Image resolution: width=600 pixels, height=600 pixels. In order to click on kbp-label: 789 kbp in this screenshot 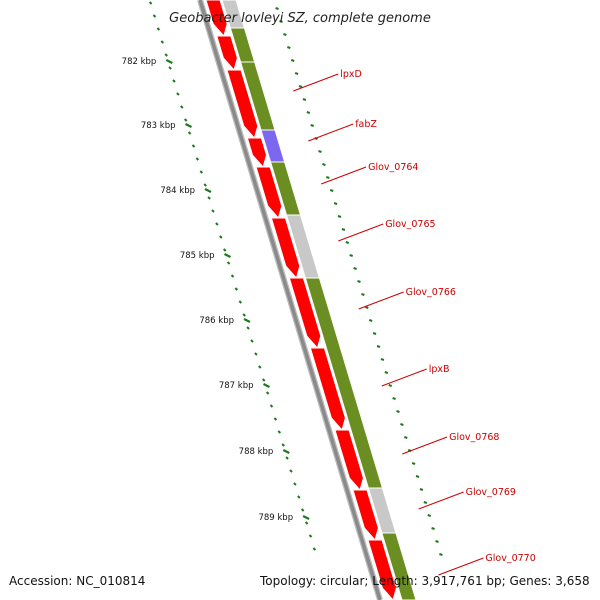, I will do `click(275, 518)`.